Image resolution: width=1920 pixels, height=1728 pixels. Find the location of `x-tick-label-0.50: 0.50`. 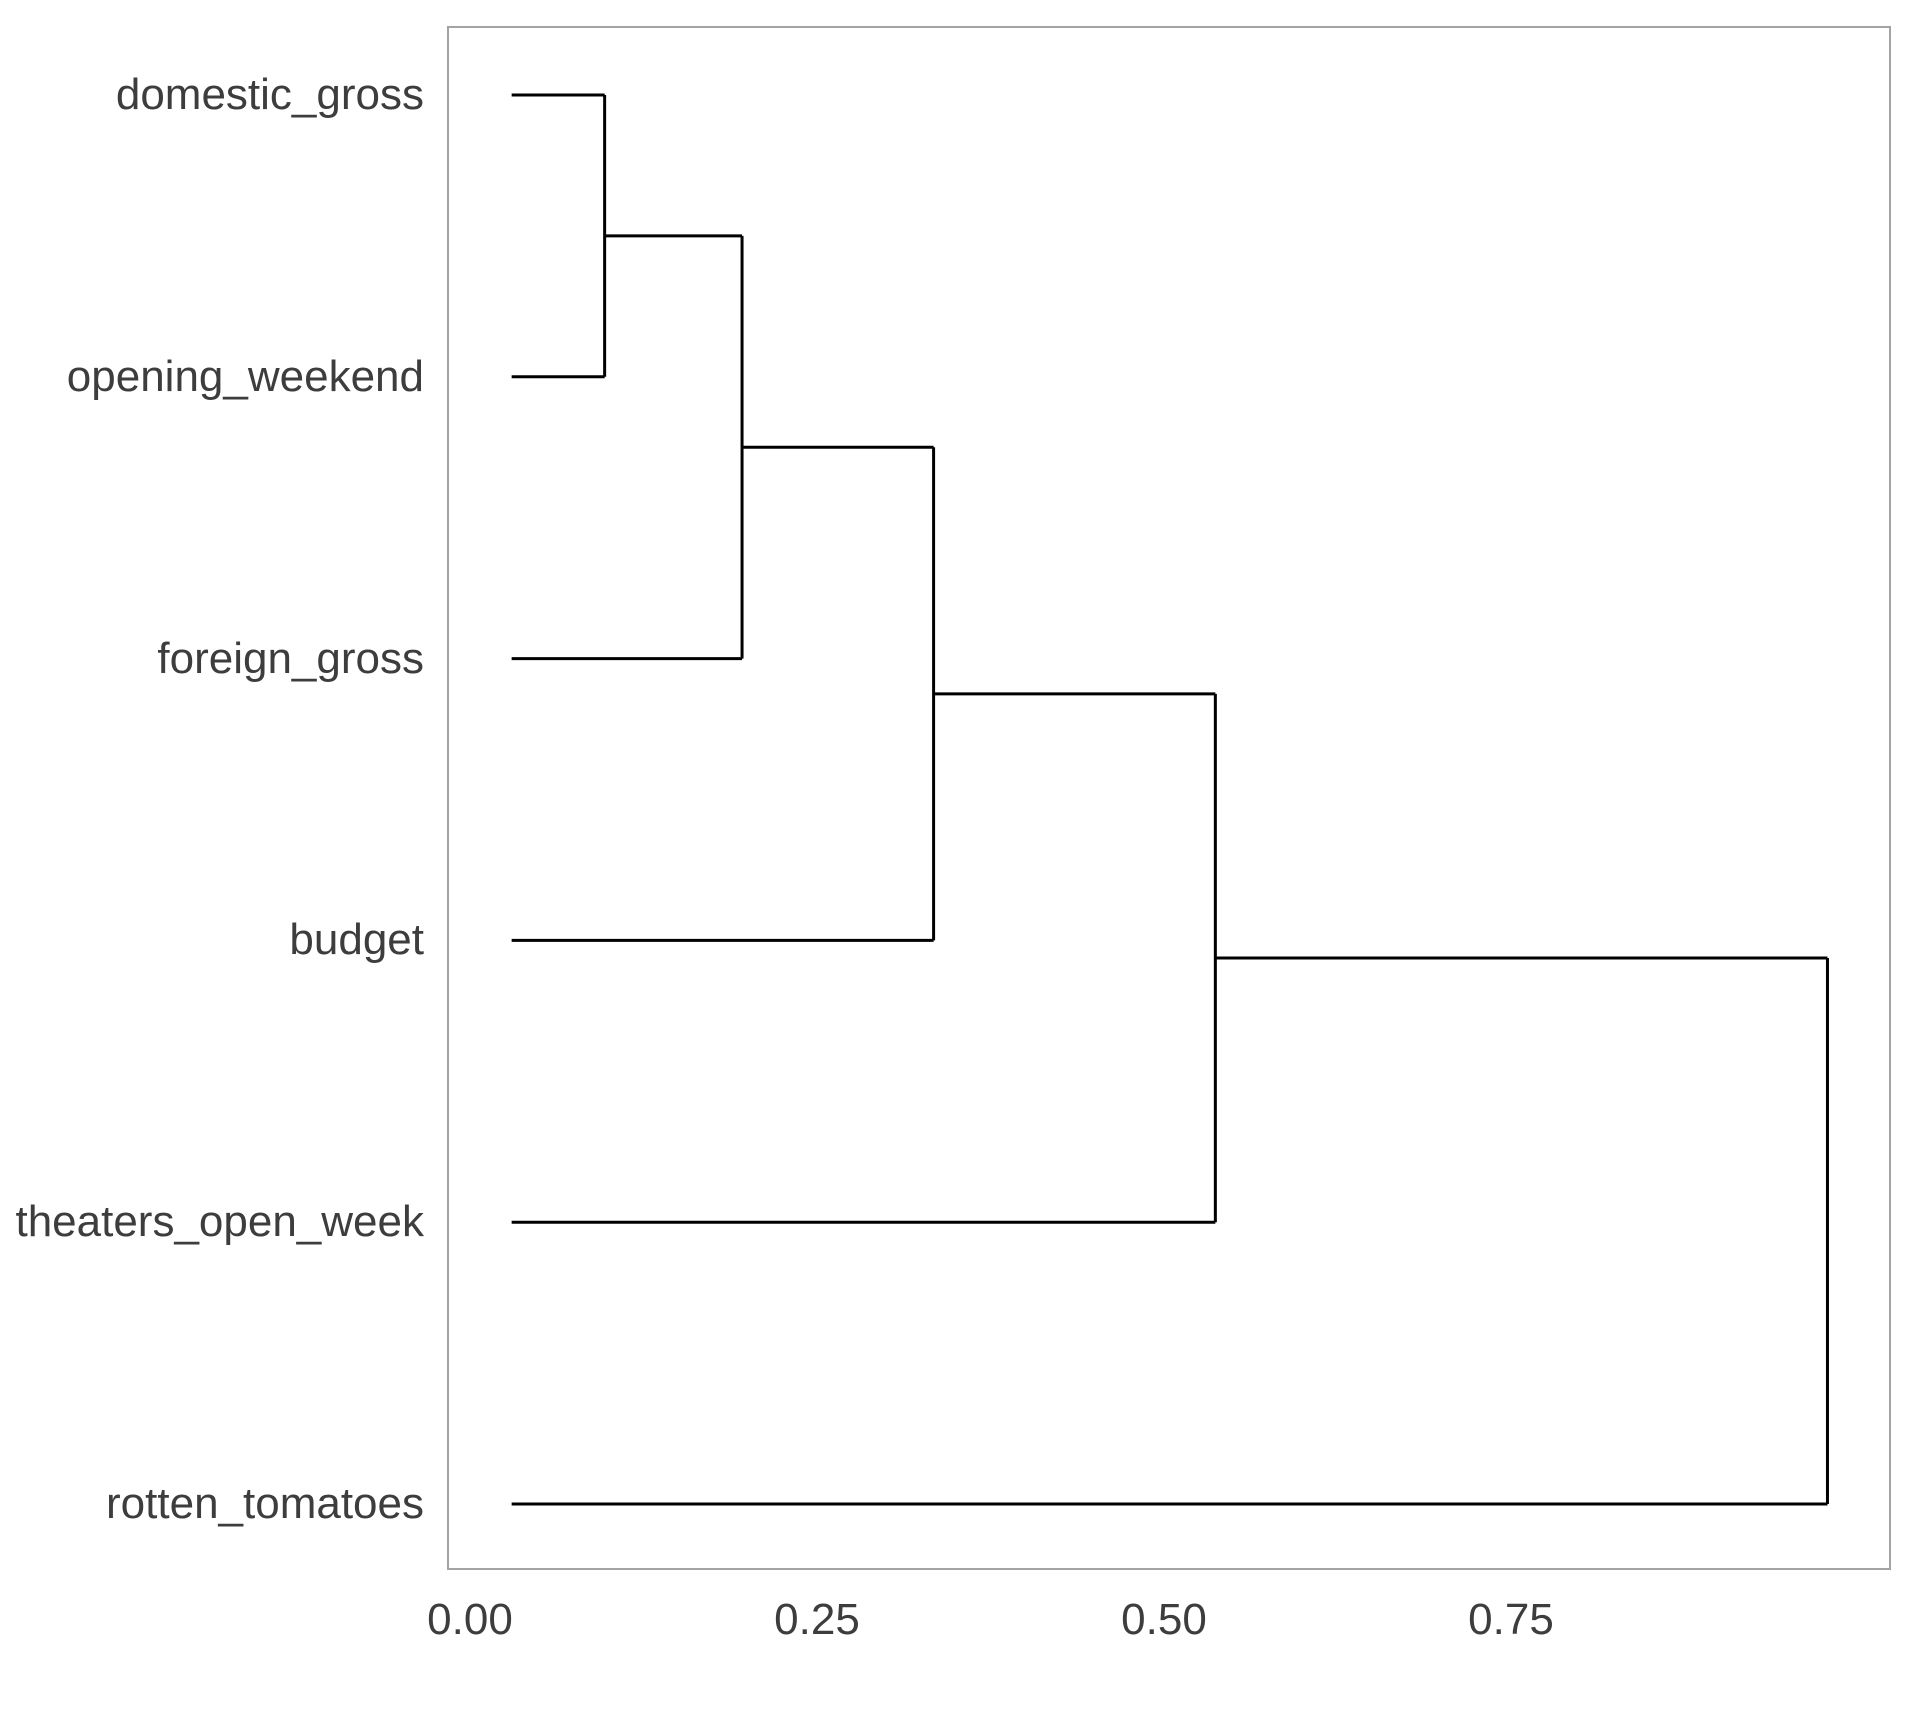

x-tick-label-0.50: 0.50 is located at coordinates (1164, 1619).